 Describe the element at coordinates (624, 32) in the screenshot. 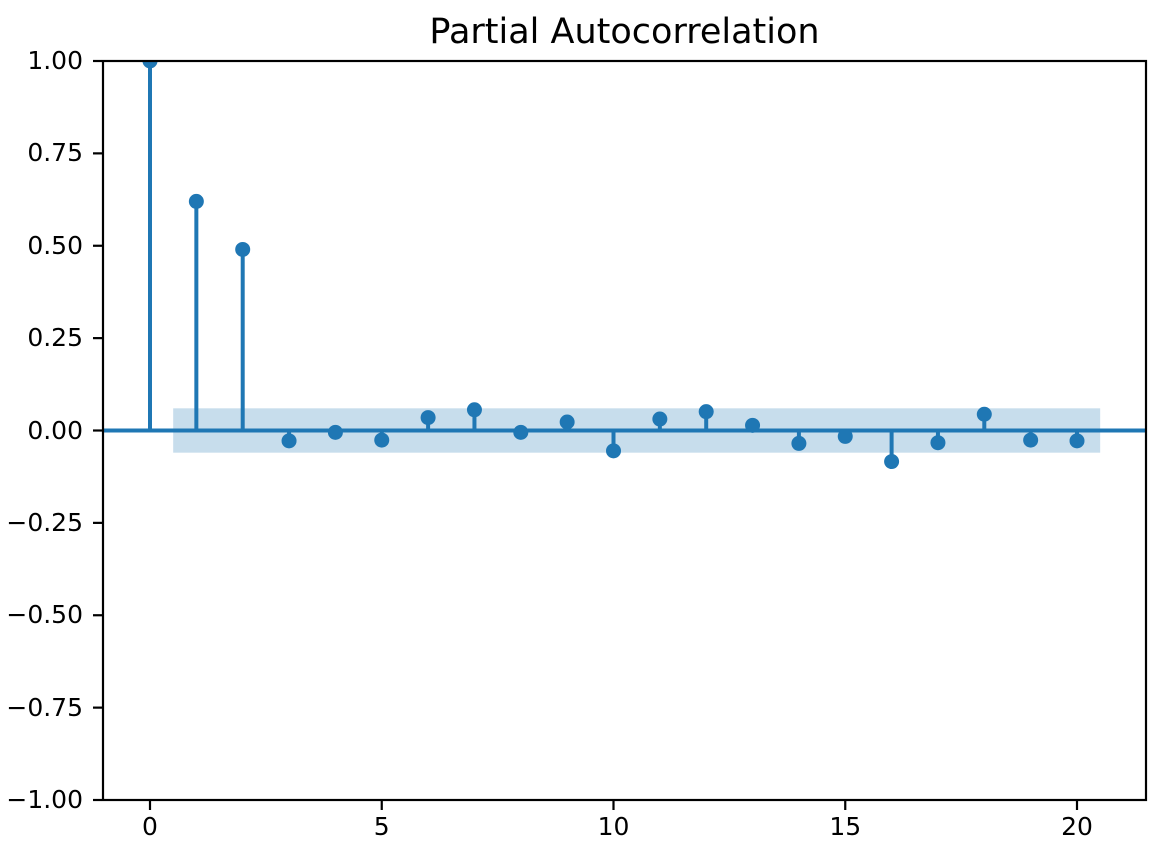

I see `chart-title: Partial Autocorrelation` at that location.